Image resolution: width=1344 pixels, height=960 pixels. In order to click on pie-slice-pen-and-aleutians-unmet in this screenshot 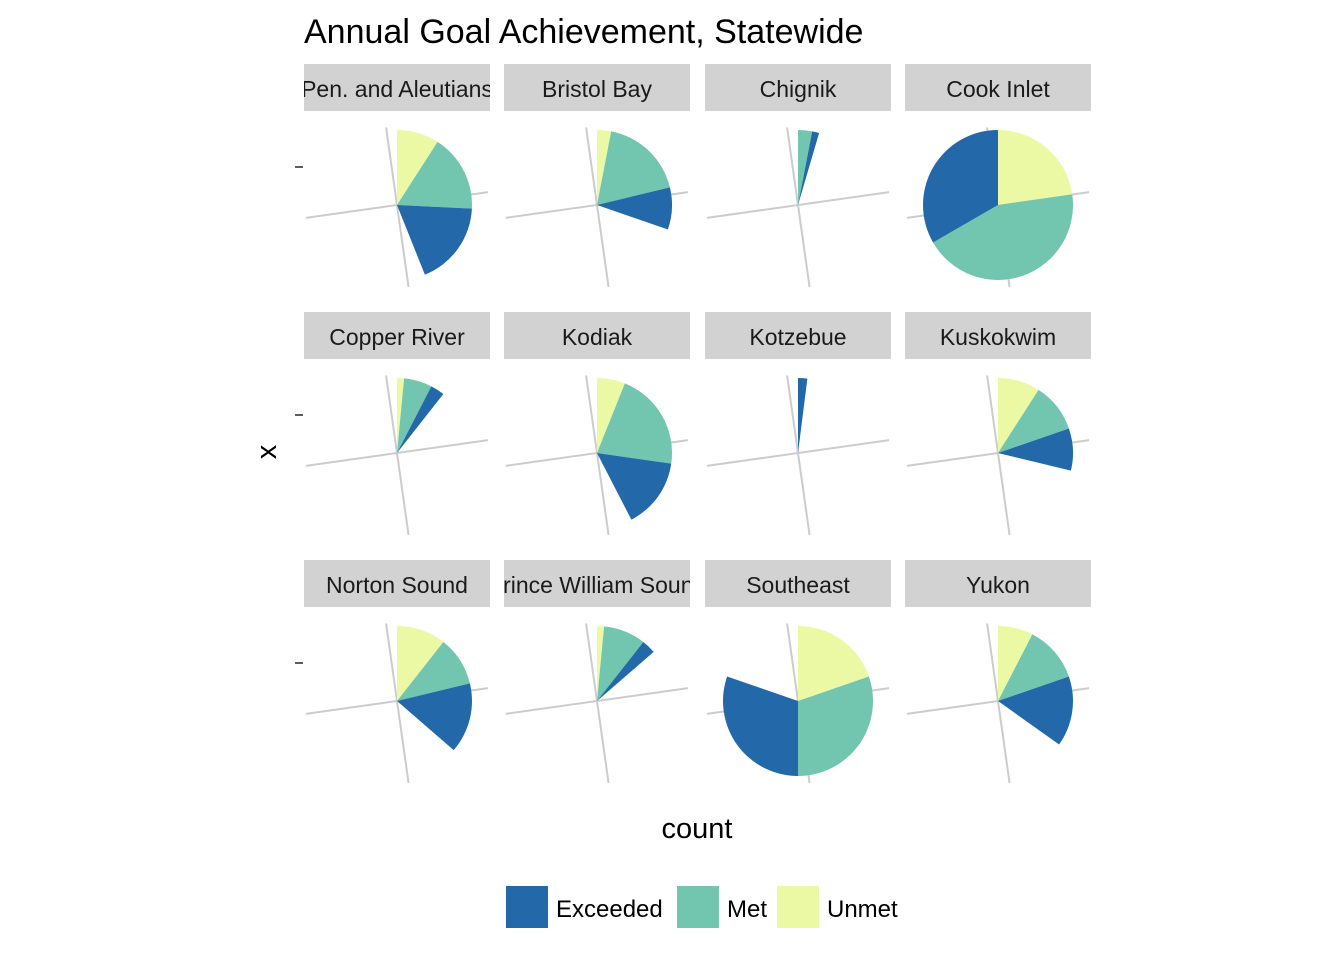, I will do `click(417, 167)`.